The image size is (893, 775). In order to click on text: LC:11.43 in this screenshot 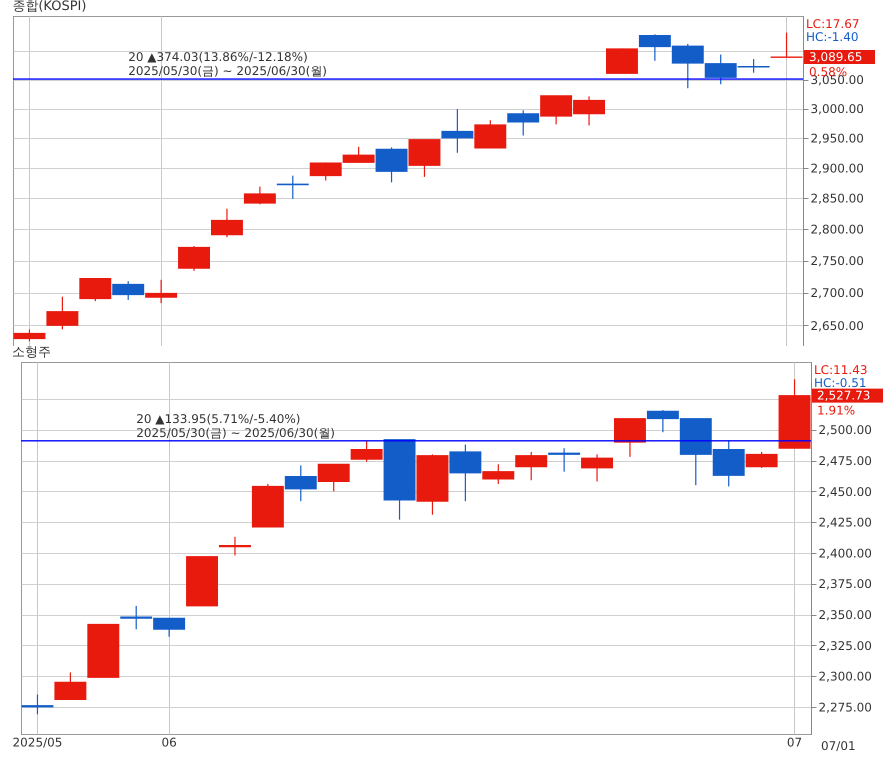, I will do `click(841, 370)`.